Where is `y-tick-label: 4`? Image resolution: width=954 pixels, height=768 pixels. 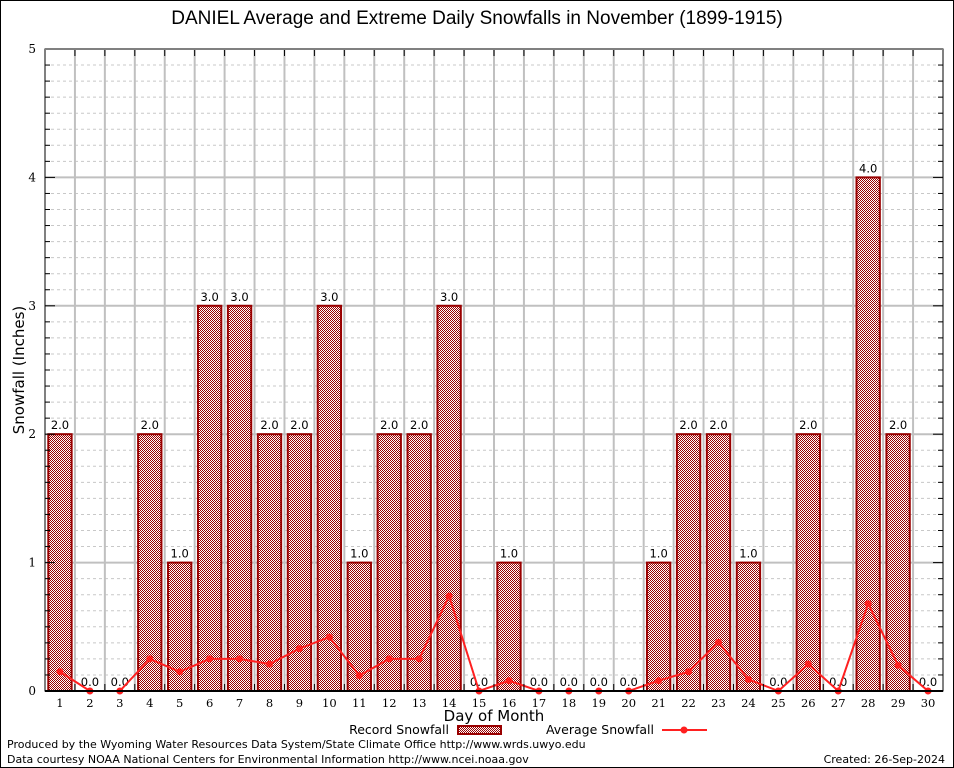
y-tick-label: 4 is located at coordinates (32, 177).